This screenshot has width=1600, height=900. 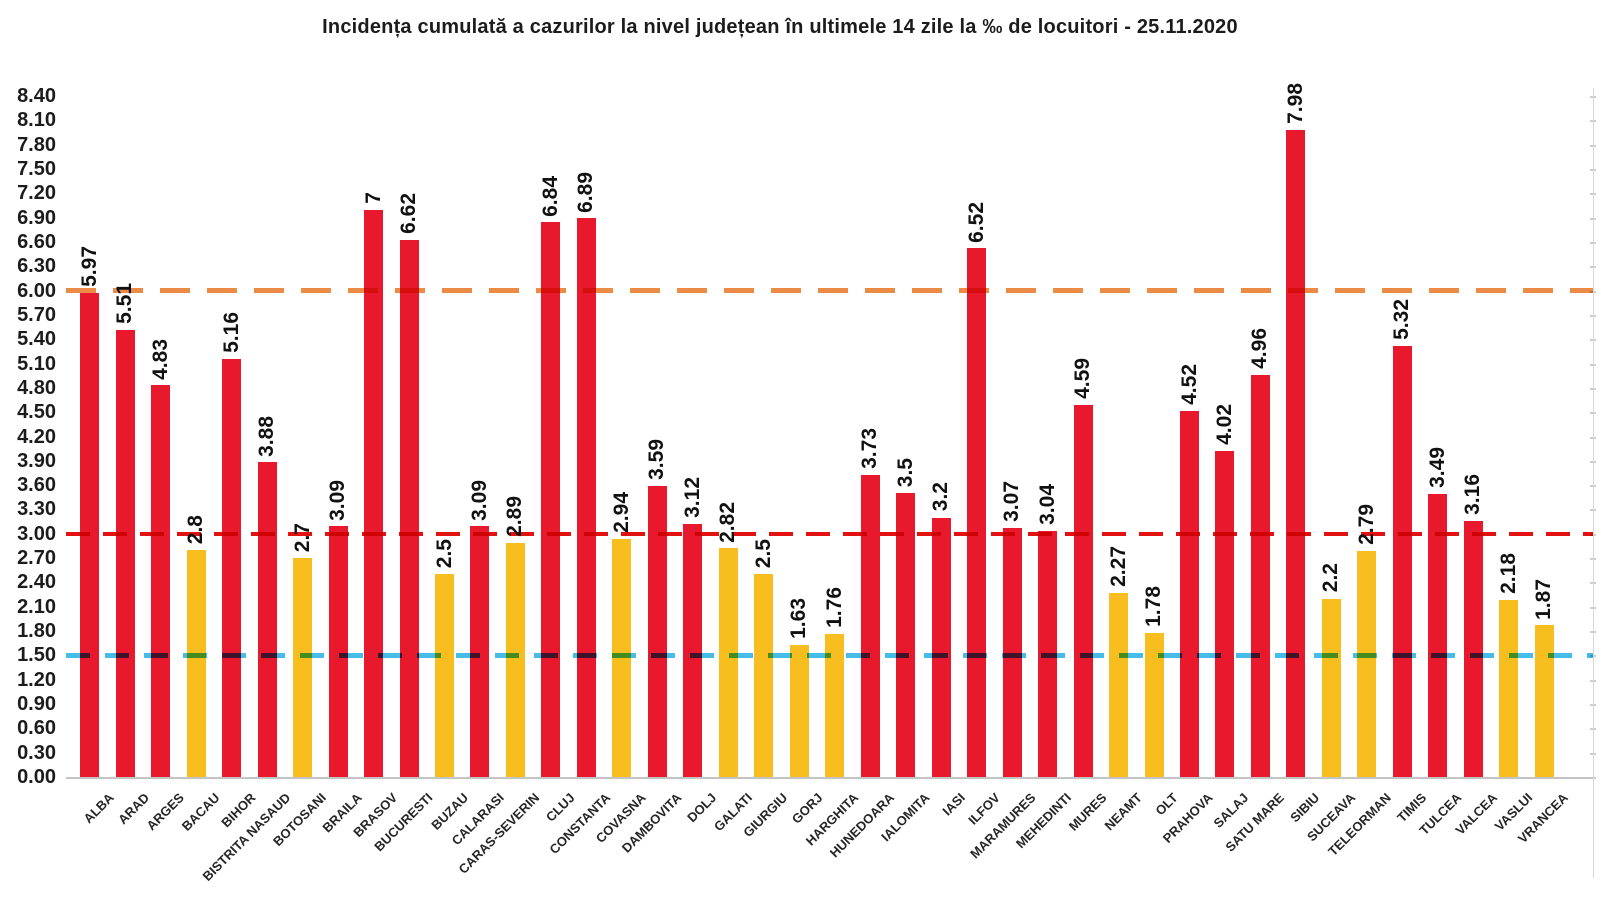 What do you see at coordinates (36, 144) in the screenshot?
I see `y-tick-label: 7.80` at bounding box center [36, 144].